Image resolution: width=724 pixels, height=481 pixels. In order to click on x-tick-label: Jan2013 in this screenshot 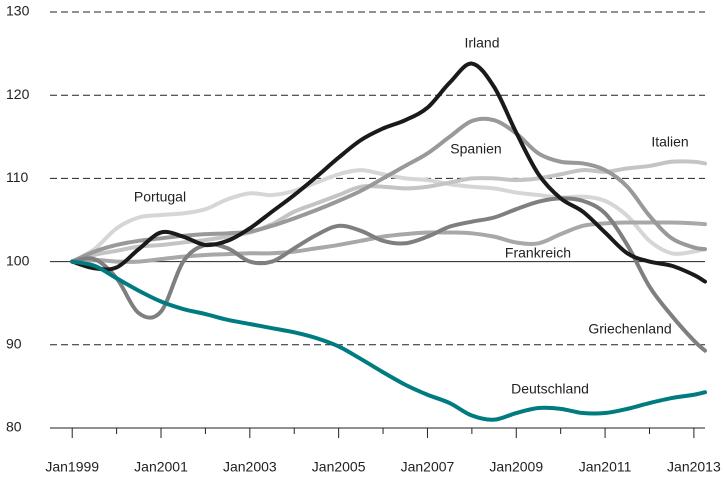, I will do `click(694, 467)`.